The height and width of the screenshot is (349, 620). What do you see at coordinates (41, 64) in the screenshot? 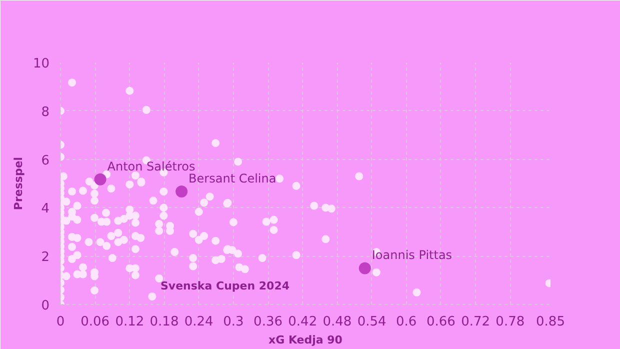
I see `y-tick-label: 10` at bounding box center [41, 64].